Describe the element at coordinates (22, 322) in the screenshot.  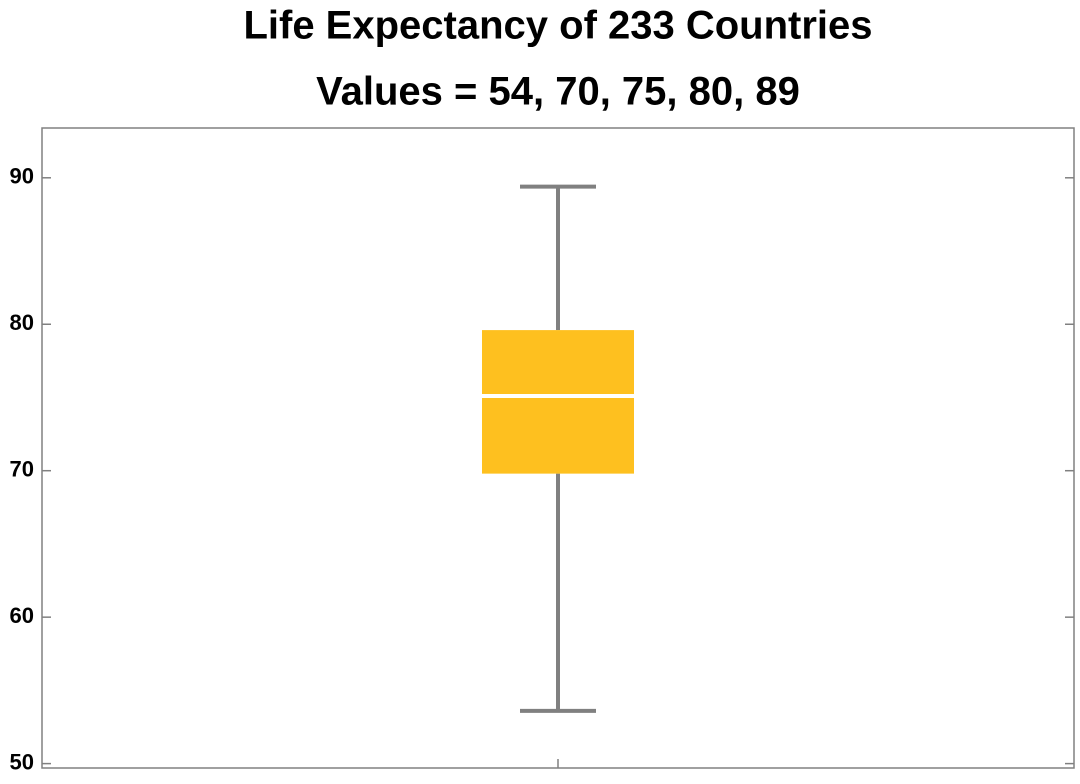
I see `y-tick-label: 80` at that location.